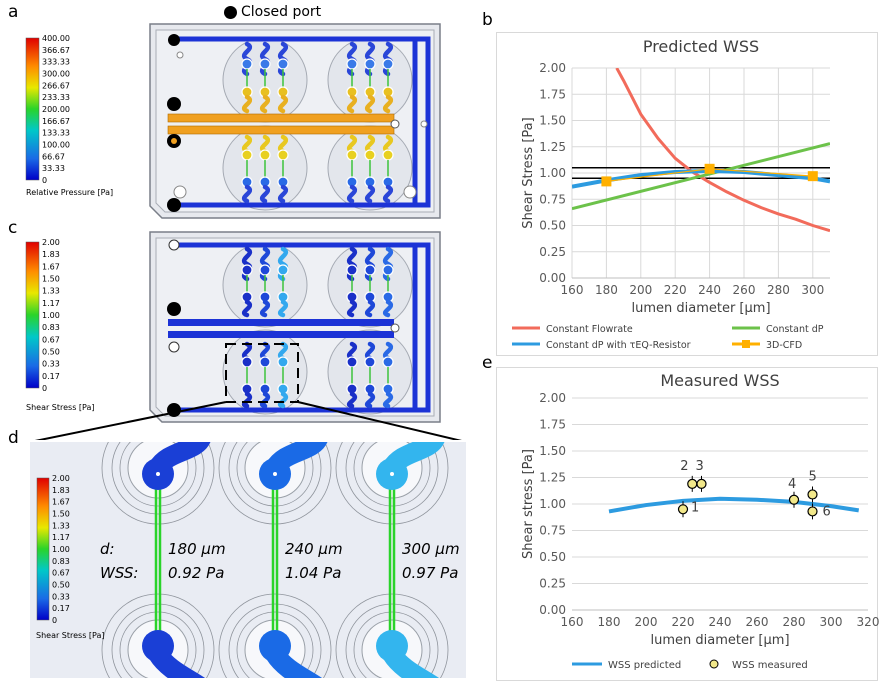 This screenshot has height=684, width=883. I want to click on x-tick-label: 160, so click(572, 290).